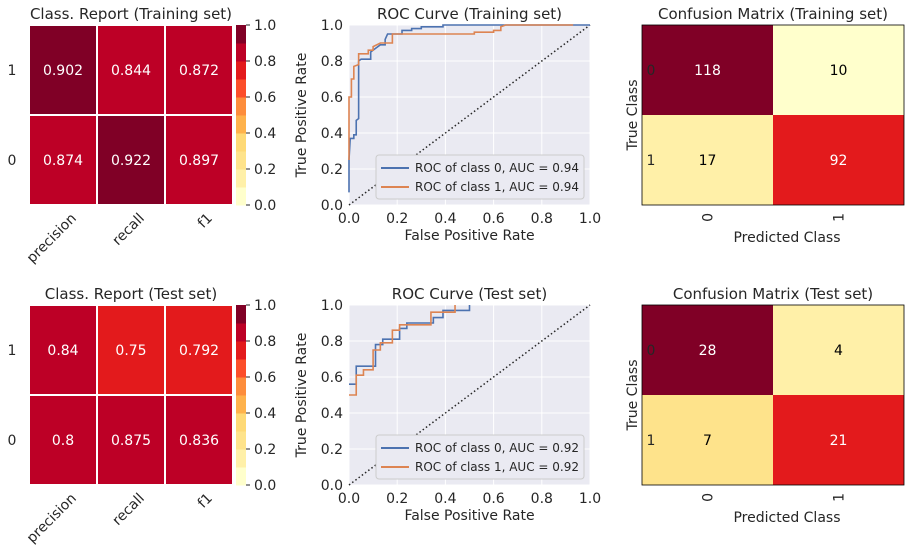 The width and height of the screenshot is (918, 560). Describe the element at coordinates (493, 219) in the screenshot. I see `x-tick-label: 0.6` at that location.